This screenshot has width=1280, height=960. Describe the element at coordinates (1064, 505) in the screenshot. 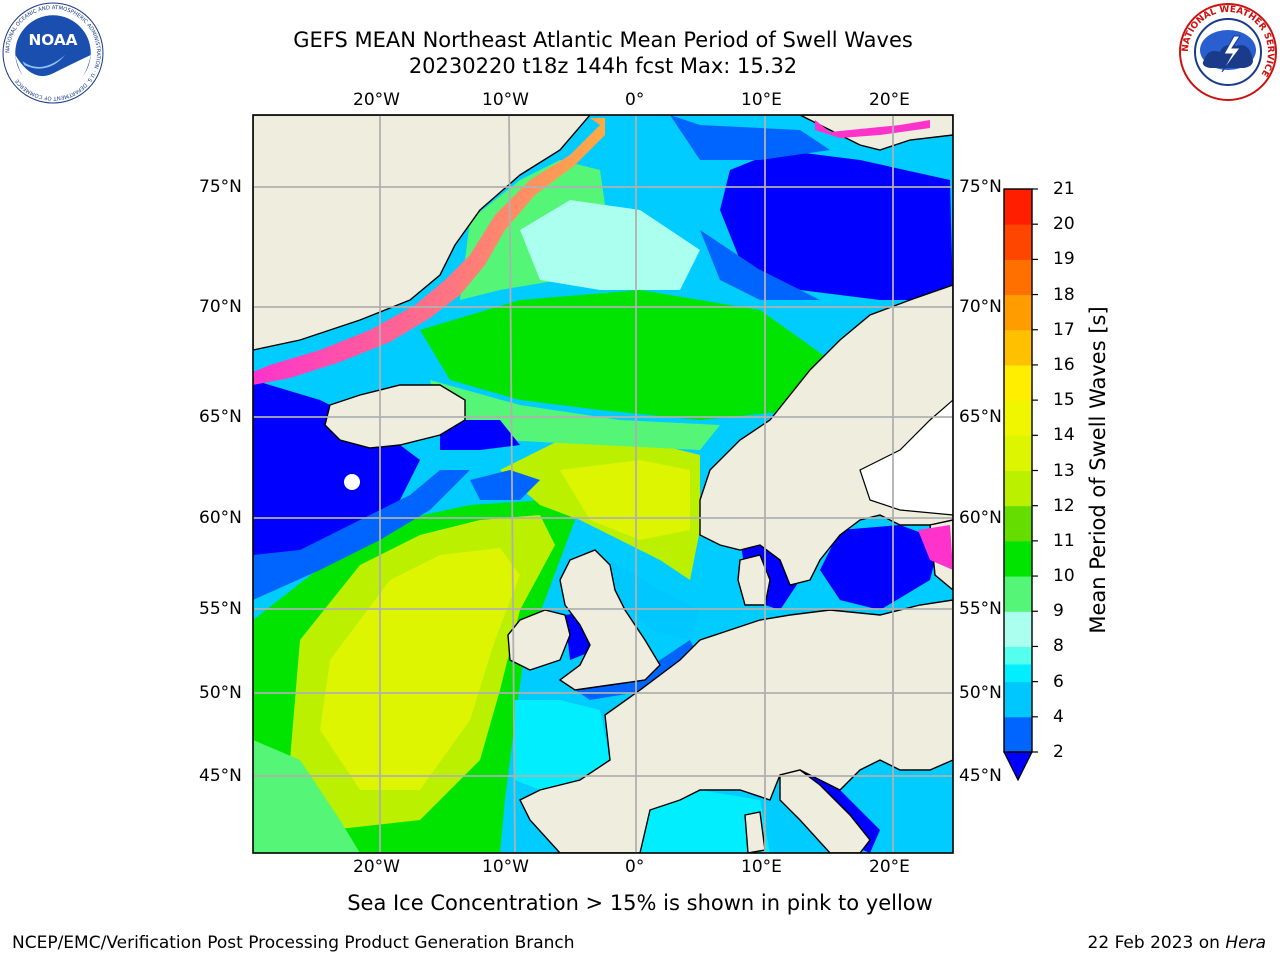

I see `colorbar-tick-label: 12` at that location.